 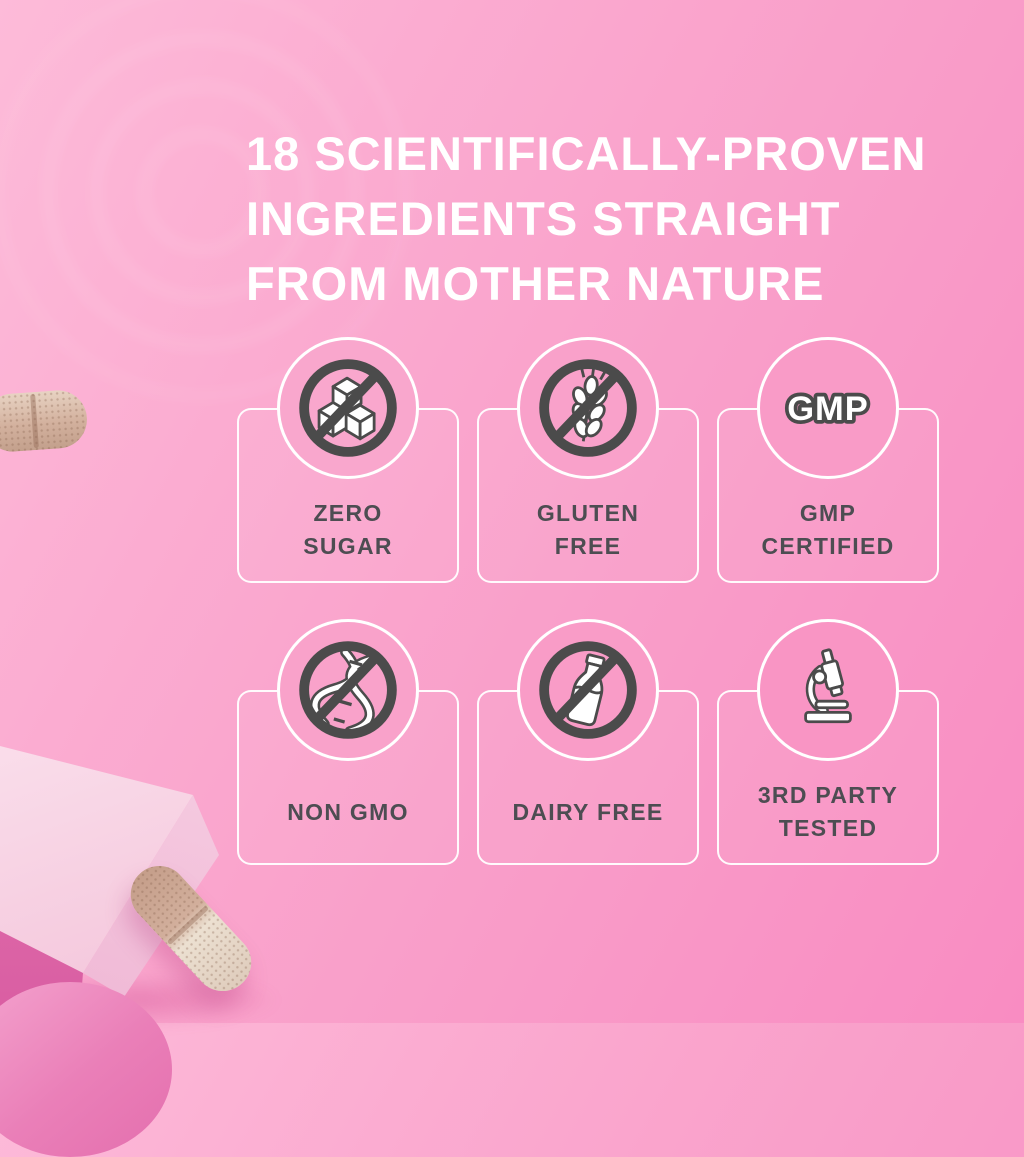 What do you see at coordinates (535, 283) in the screenshot?
I see `headline-line: FROM MOTHER NATURE` at bounding box center [535, 283].